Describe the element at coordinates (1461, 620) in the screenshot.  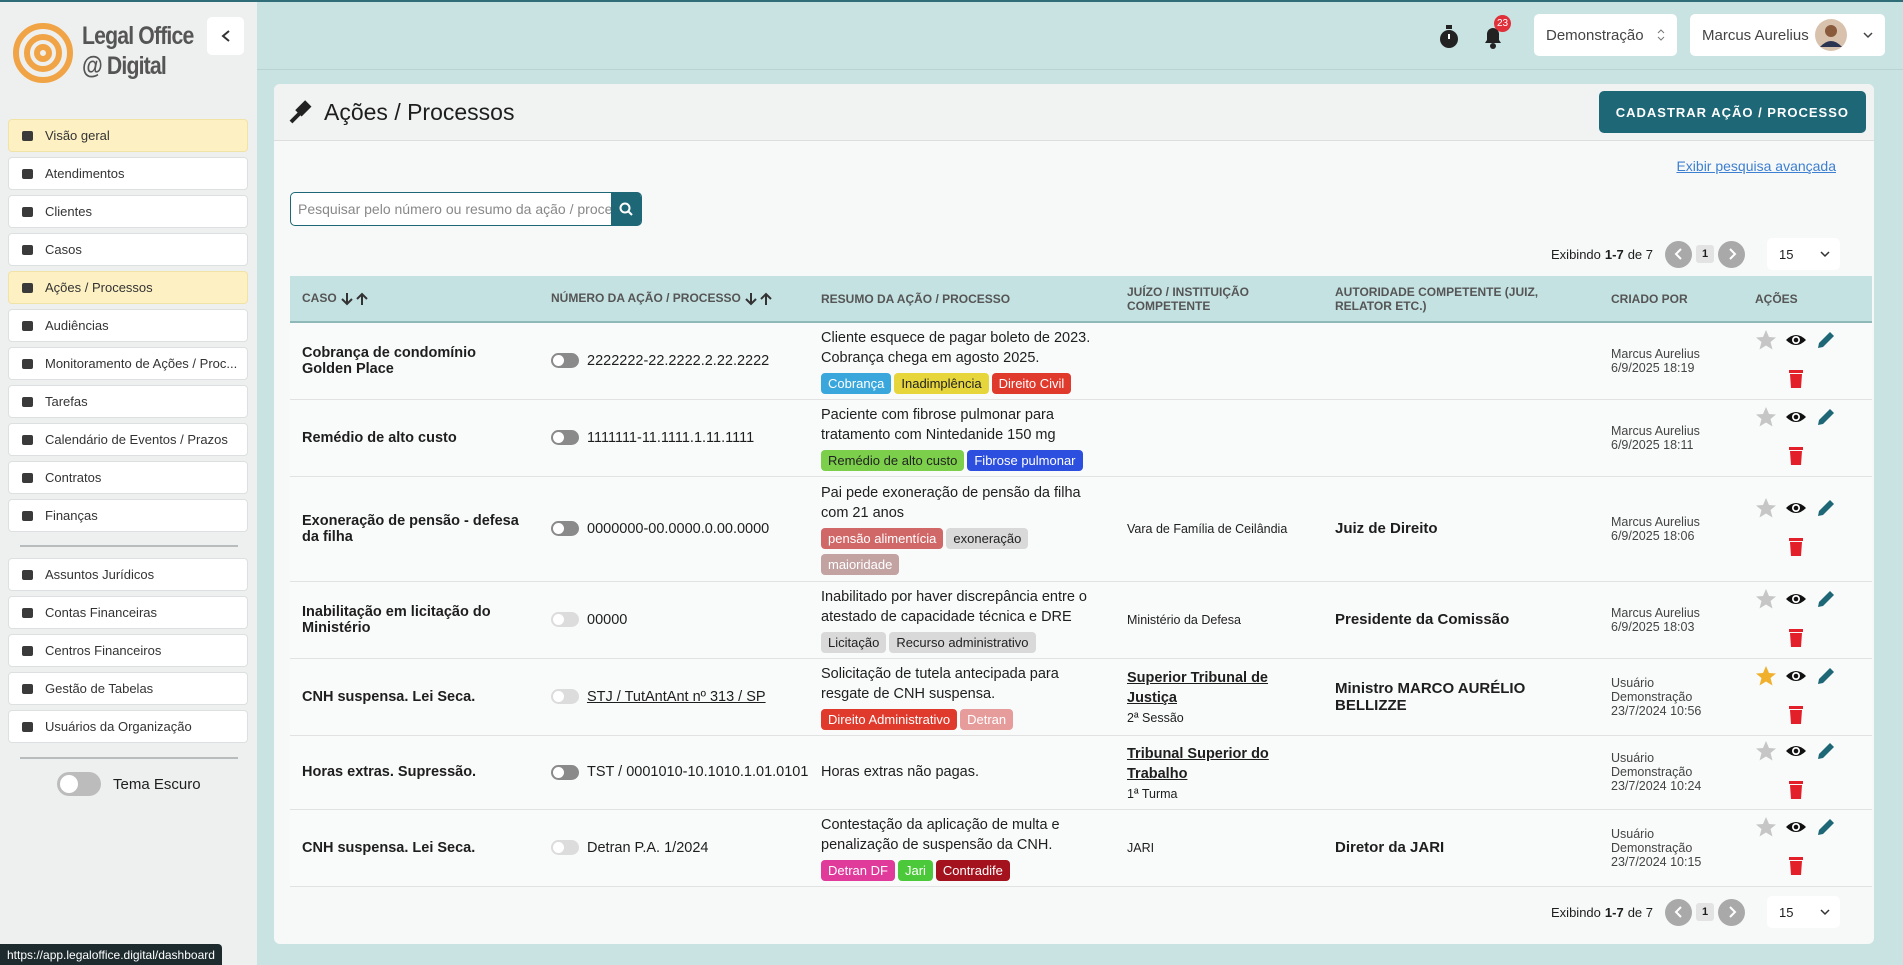
I see `cell-autoridade: Presidente da Comissão` at that location.